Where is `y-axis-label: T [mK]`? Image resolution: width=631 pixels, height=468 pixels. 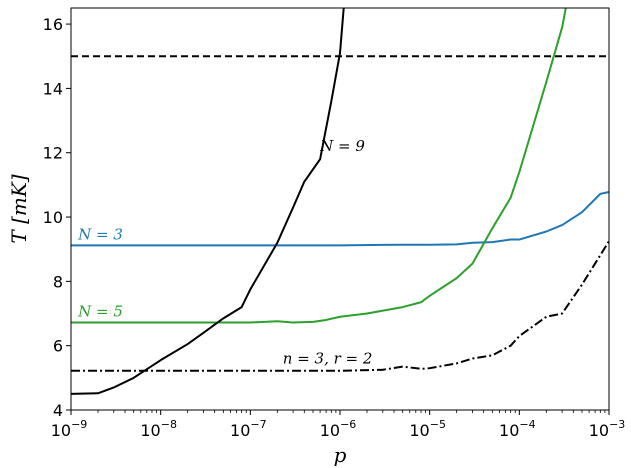
y-axis-label: T [mK] is located at coordinates (19, 208).